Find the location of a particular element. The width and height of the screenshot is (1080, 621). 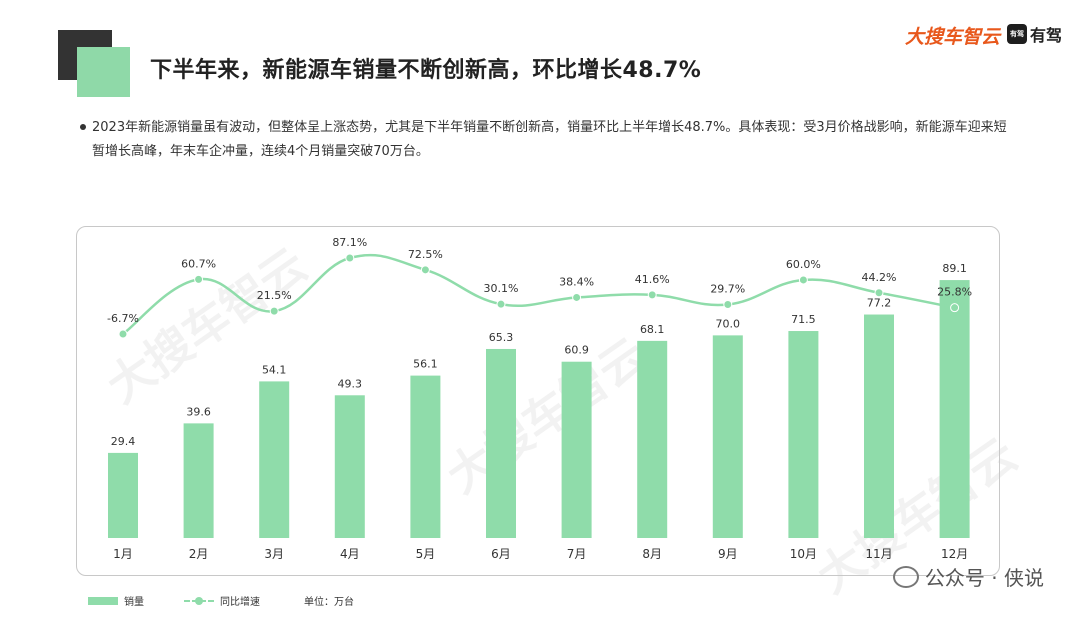

unit-label: 单位：万台 is located at coordinates (329, 602).